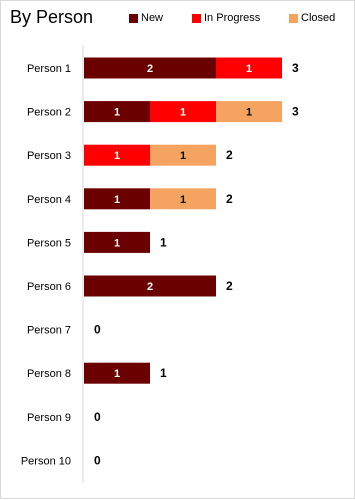  Describe the element at coordinates (49, 69) in the screenshot. I see `category-label: Person 1` at that location.